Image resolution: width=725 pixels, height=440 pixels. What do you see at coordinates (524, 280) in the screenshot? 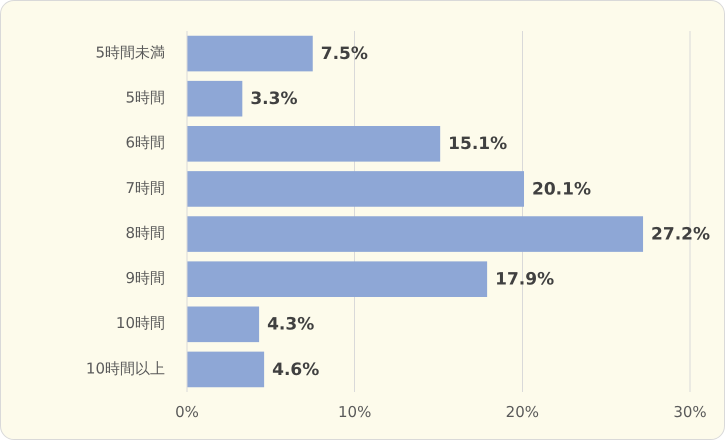
I see `data-label: 17.9%` at bounding box center [524, 280].